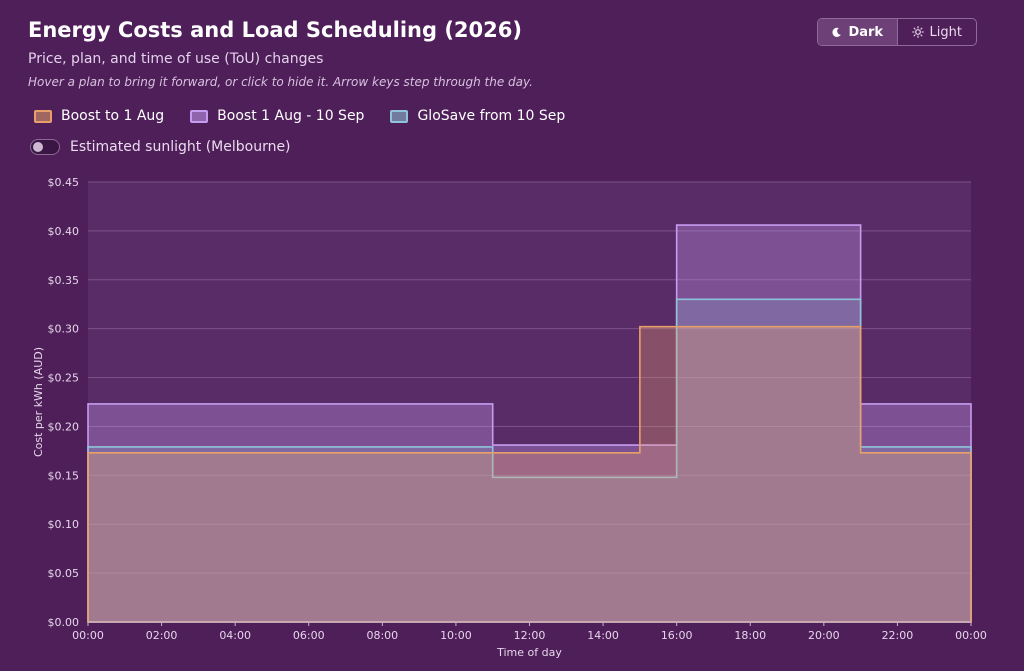 Image resolution: width=1024 pixels, height=671 pixels. Describe the element at coordinates (64, 231) in the screenshot. I see `y-tick-label: $0.40` at that location.